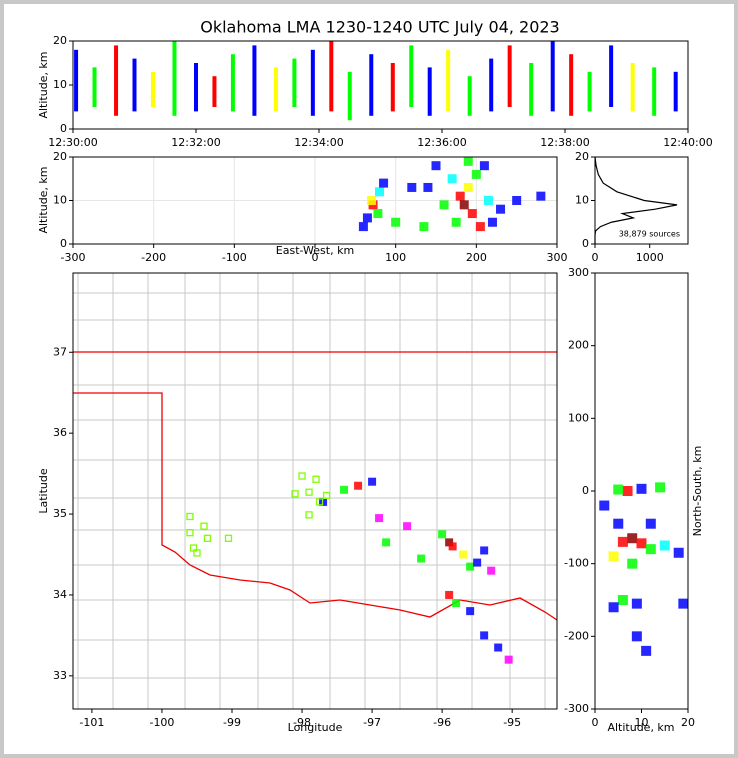 This screenshot has height=758, width=738. I want to click on x-tick-label: -101, so click(91, 722).